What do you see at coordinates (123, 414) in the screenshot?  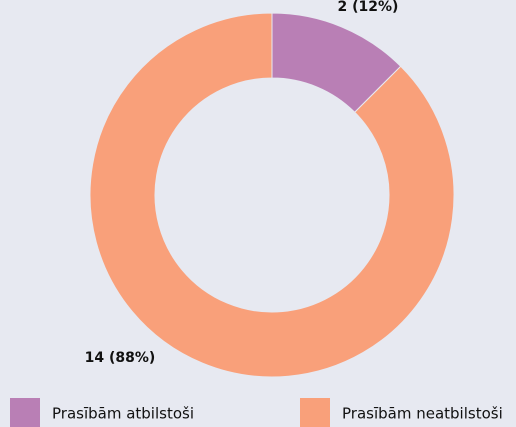 I see `legend-label: Prasībām atbilstoši` at bounding box center [123, 414].